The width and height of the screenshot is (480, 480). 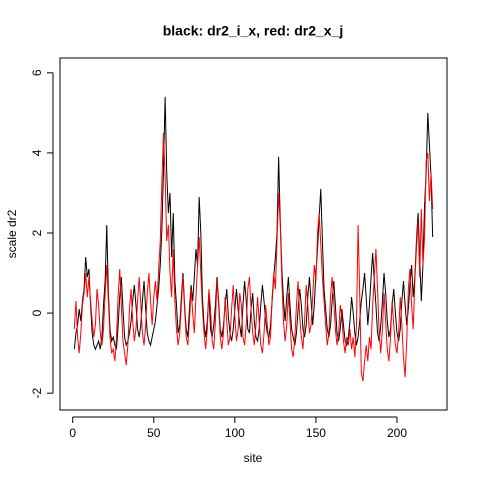 I want to click on y-tick-label: 2, so click(x=37, y=232).